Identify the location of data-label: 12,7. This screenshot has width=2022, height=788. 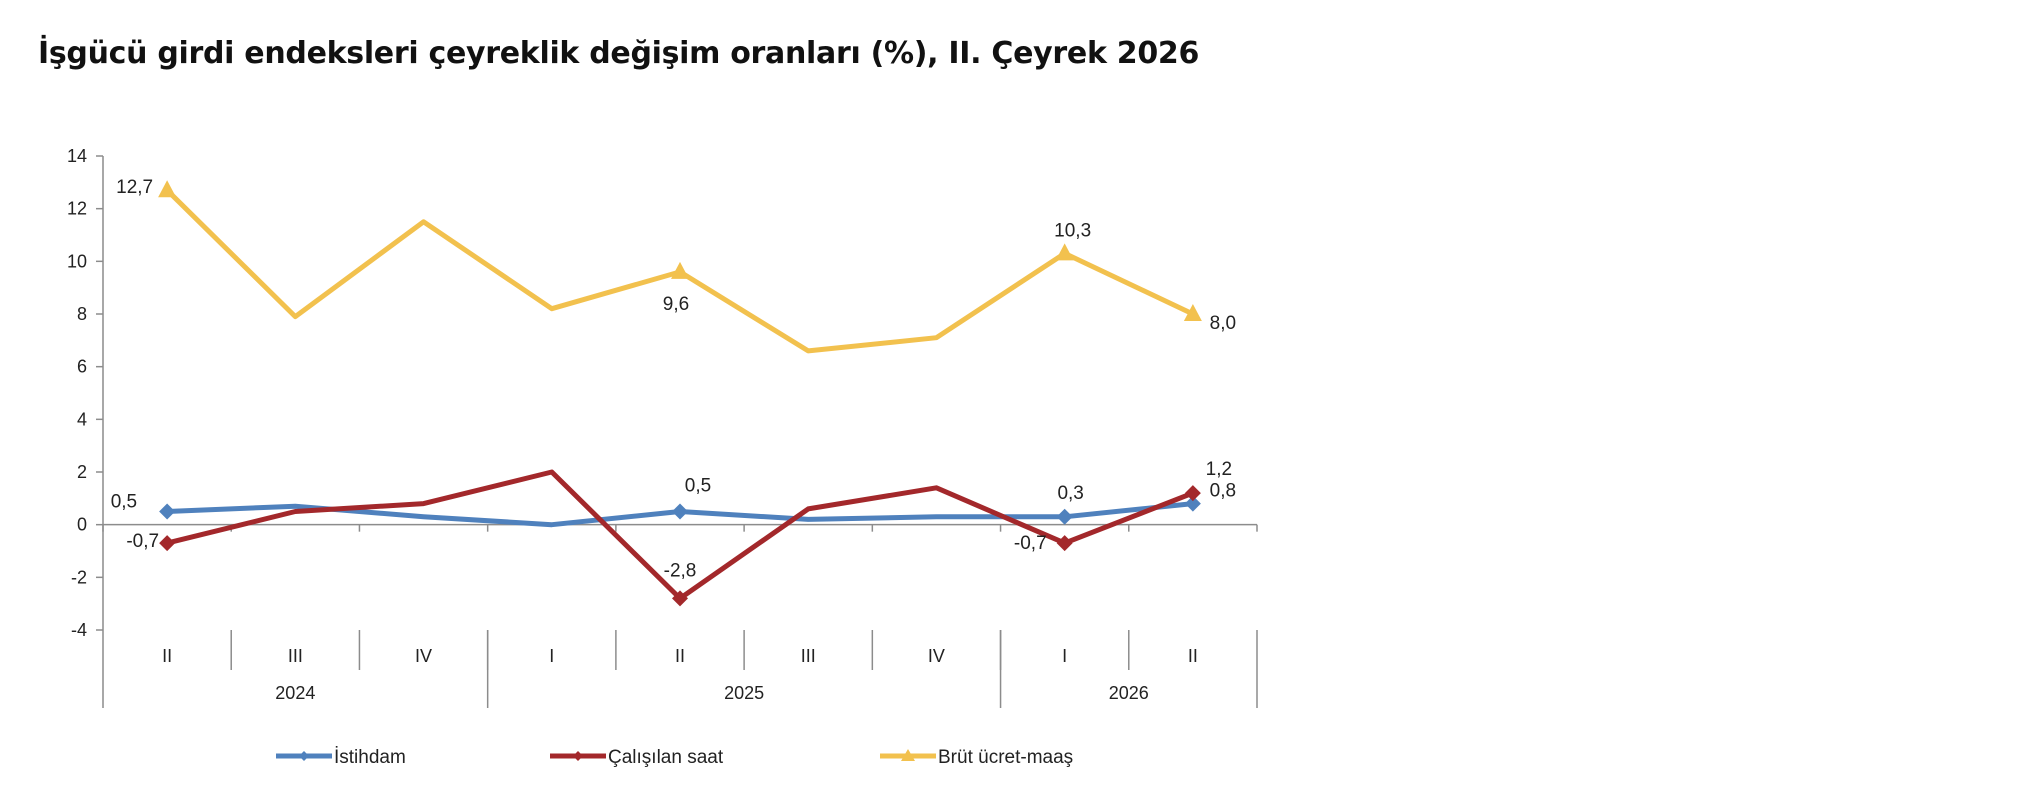
(134, 187).